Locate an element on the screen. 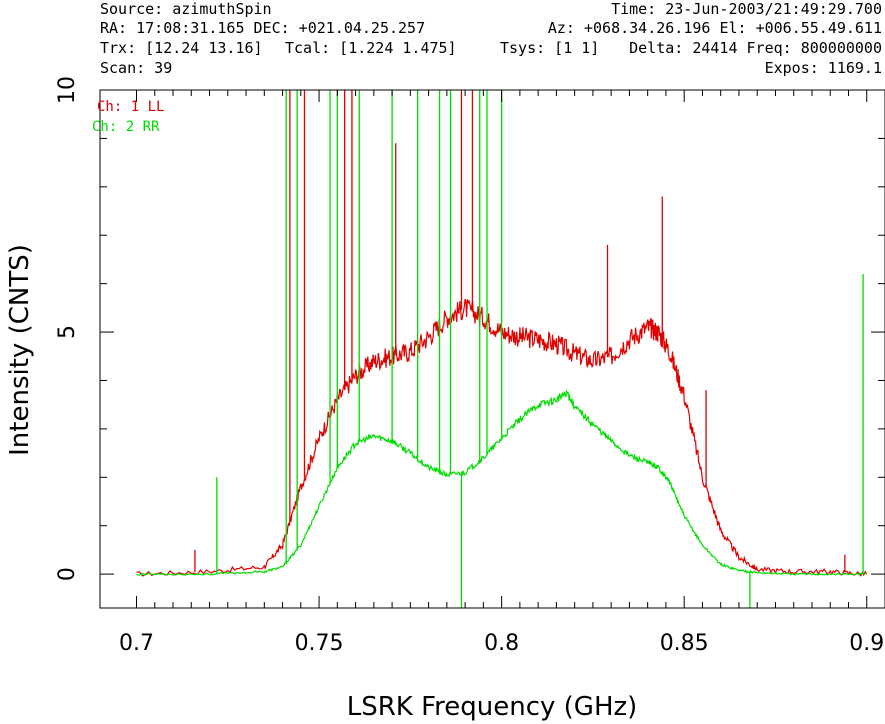 The image size is (885, 724). x-tick-label: 0.9 is located at coordinates (866, 643).